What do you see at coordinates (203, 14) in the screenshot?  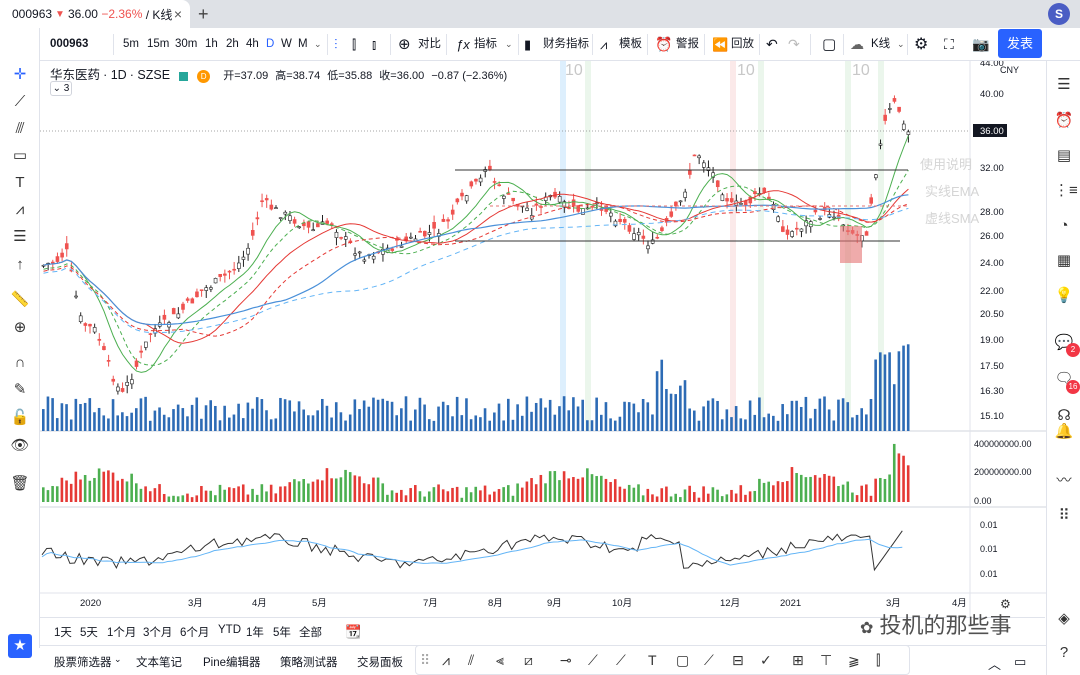 I see `new-tab-button: +` at bounding box center [203, 14].